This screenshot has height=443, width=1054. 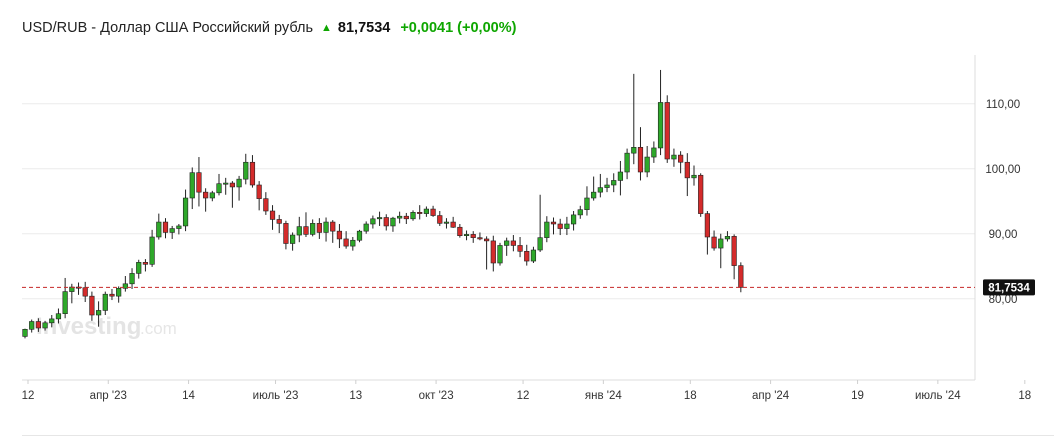 I want to click on y-tick-label: 90,00, so click(x=1003, y=235).